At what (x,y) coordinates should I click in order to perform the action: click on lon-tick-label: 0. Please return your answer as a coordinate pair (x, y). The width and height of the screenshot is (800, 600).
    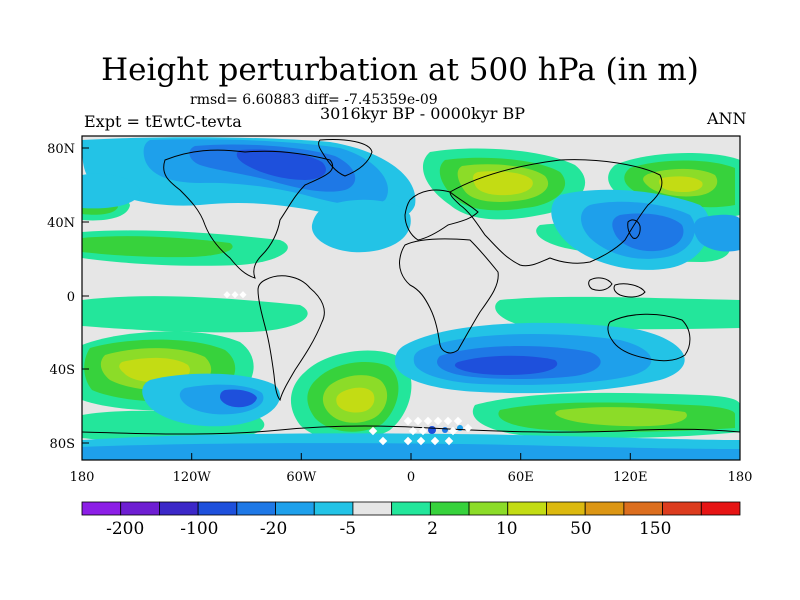
    Looking at the image, I should click on (411, 477).